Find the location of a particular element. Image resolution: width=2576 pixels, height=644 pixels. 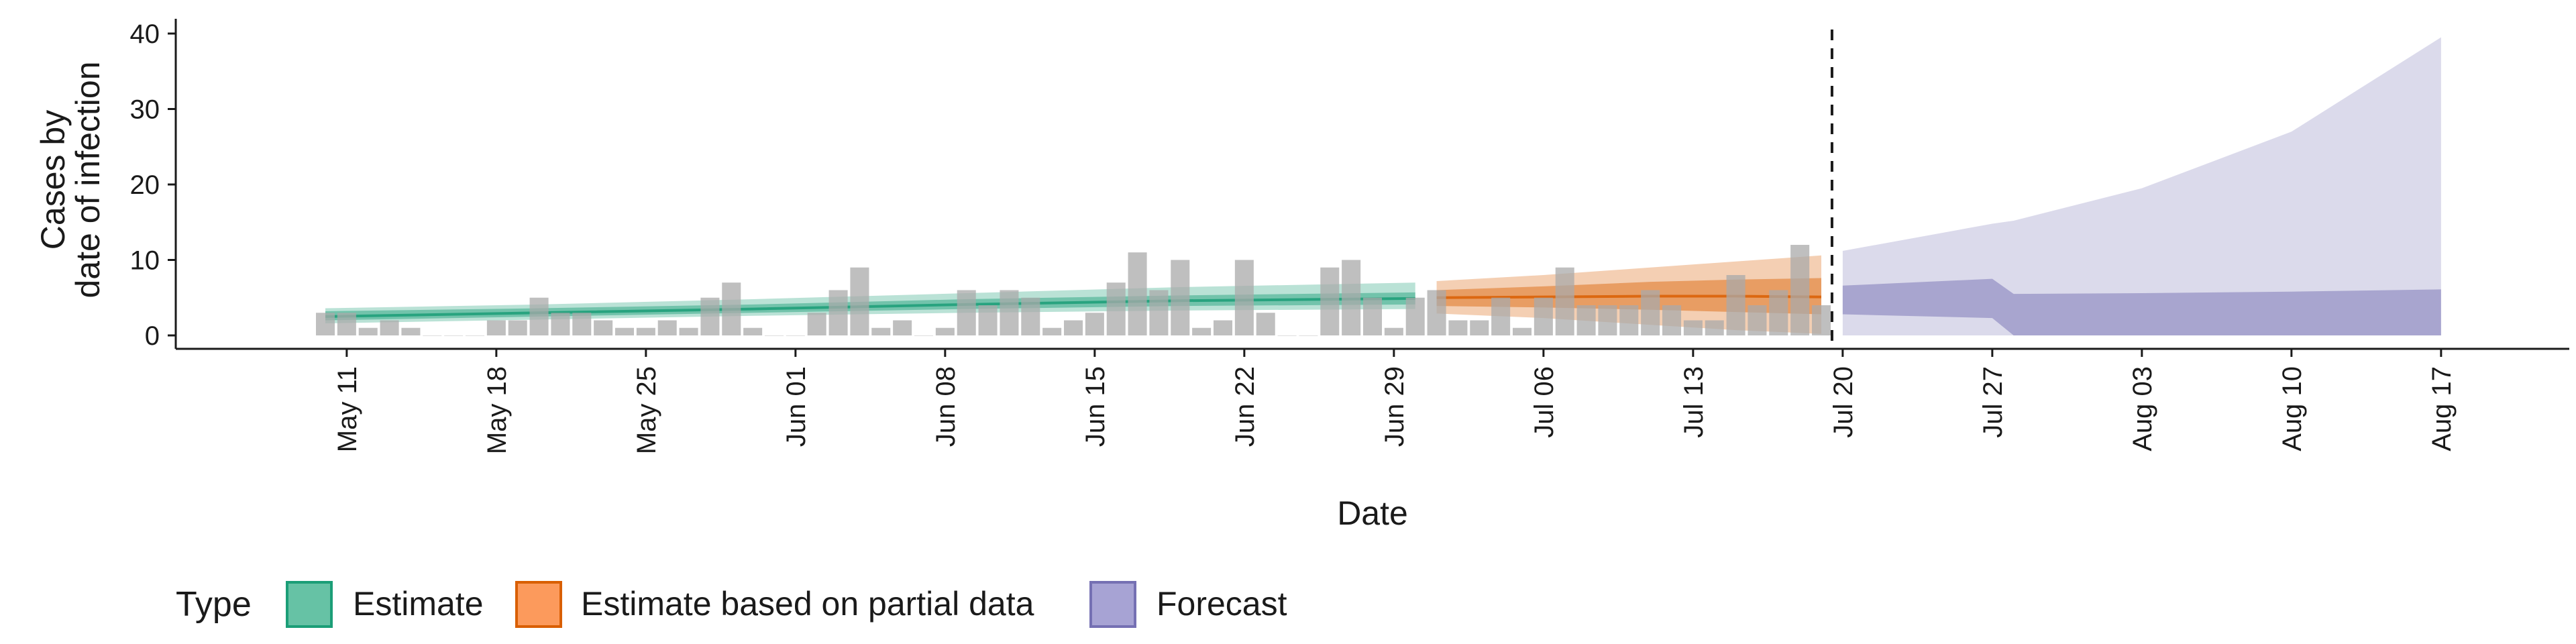

x-tick-label: Jul 13 is located at coordinates (1694, 402).